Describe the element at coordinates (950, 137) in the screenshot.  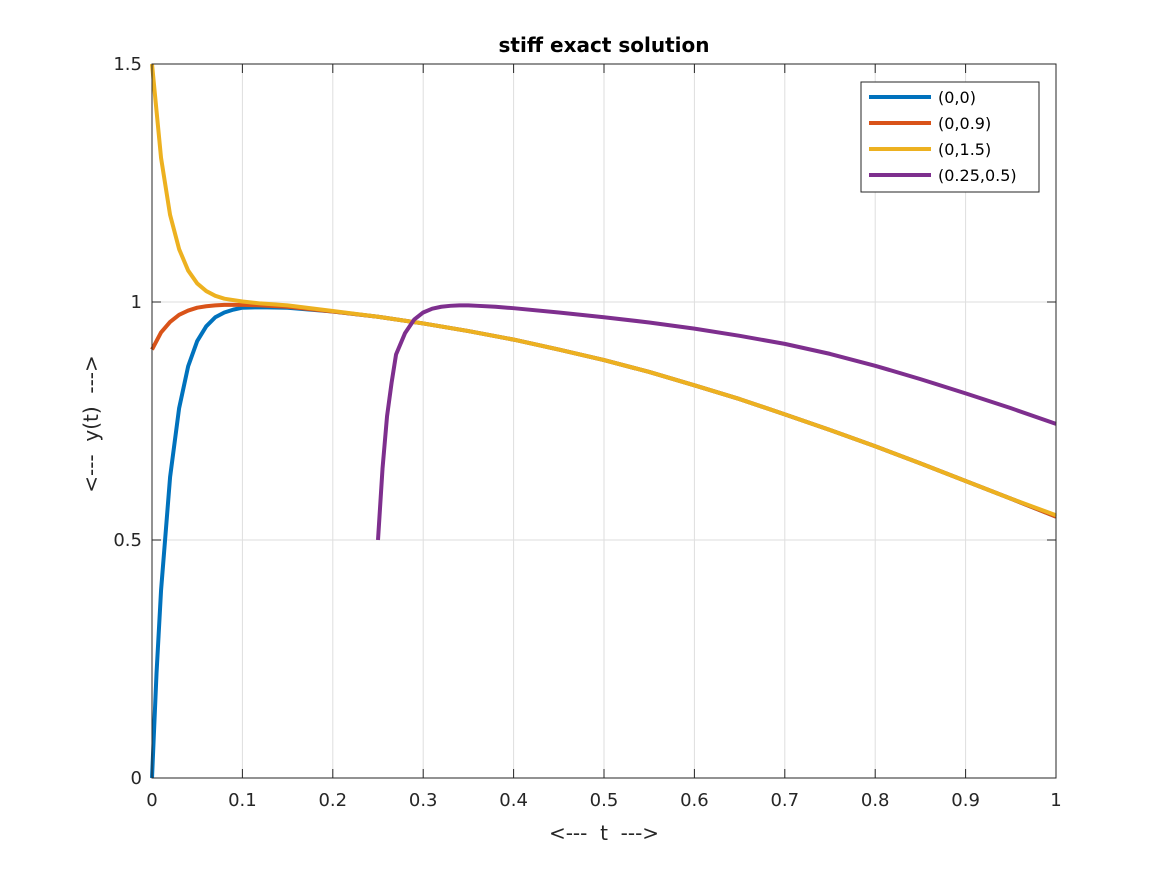
I see `legend: (0,0) (0,0.9) (0,1.5) (0.25,0.5)` at that location.